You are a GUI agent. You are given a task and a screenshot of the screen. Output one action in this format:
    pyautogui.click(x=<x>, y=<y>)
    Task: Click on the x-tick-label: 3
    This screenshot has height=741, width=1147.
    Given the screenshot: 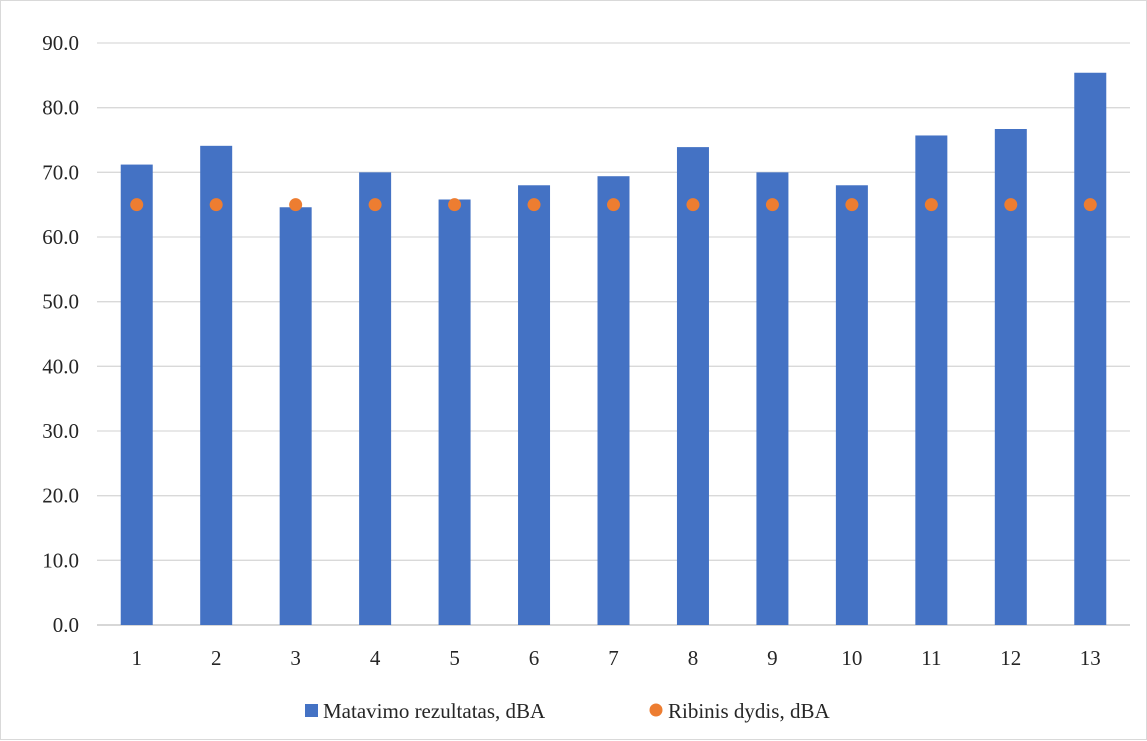 What is the action you would take?
    pyautogui.click(x=295, y=658)
    